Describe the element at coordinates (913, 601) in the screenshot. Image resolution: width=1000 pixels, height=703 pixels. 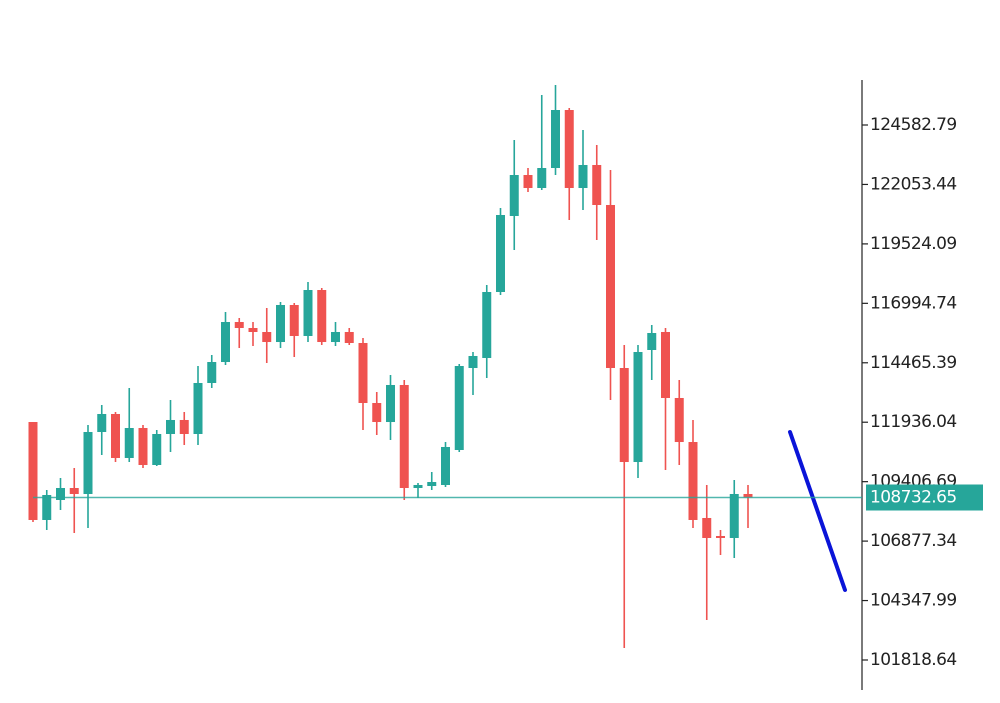
I see `y-tick-label: 104347.99` at that location.